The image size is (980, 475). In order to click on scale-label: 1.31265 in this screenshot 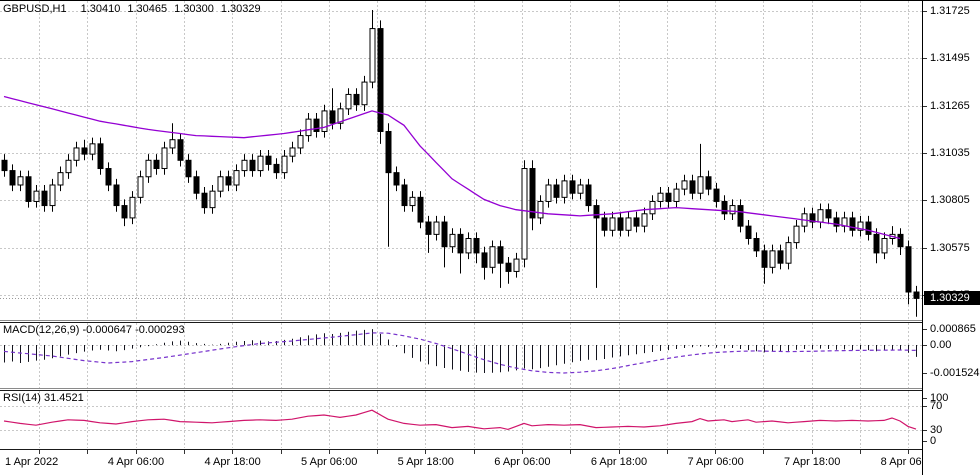, I will do `click(950, 106)`.